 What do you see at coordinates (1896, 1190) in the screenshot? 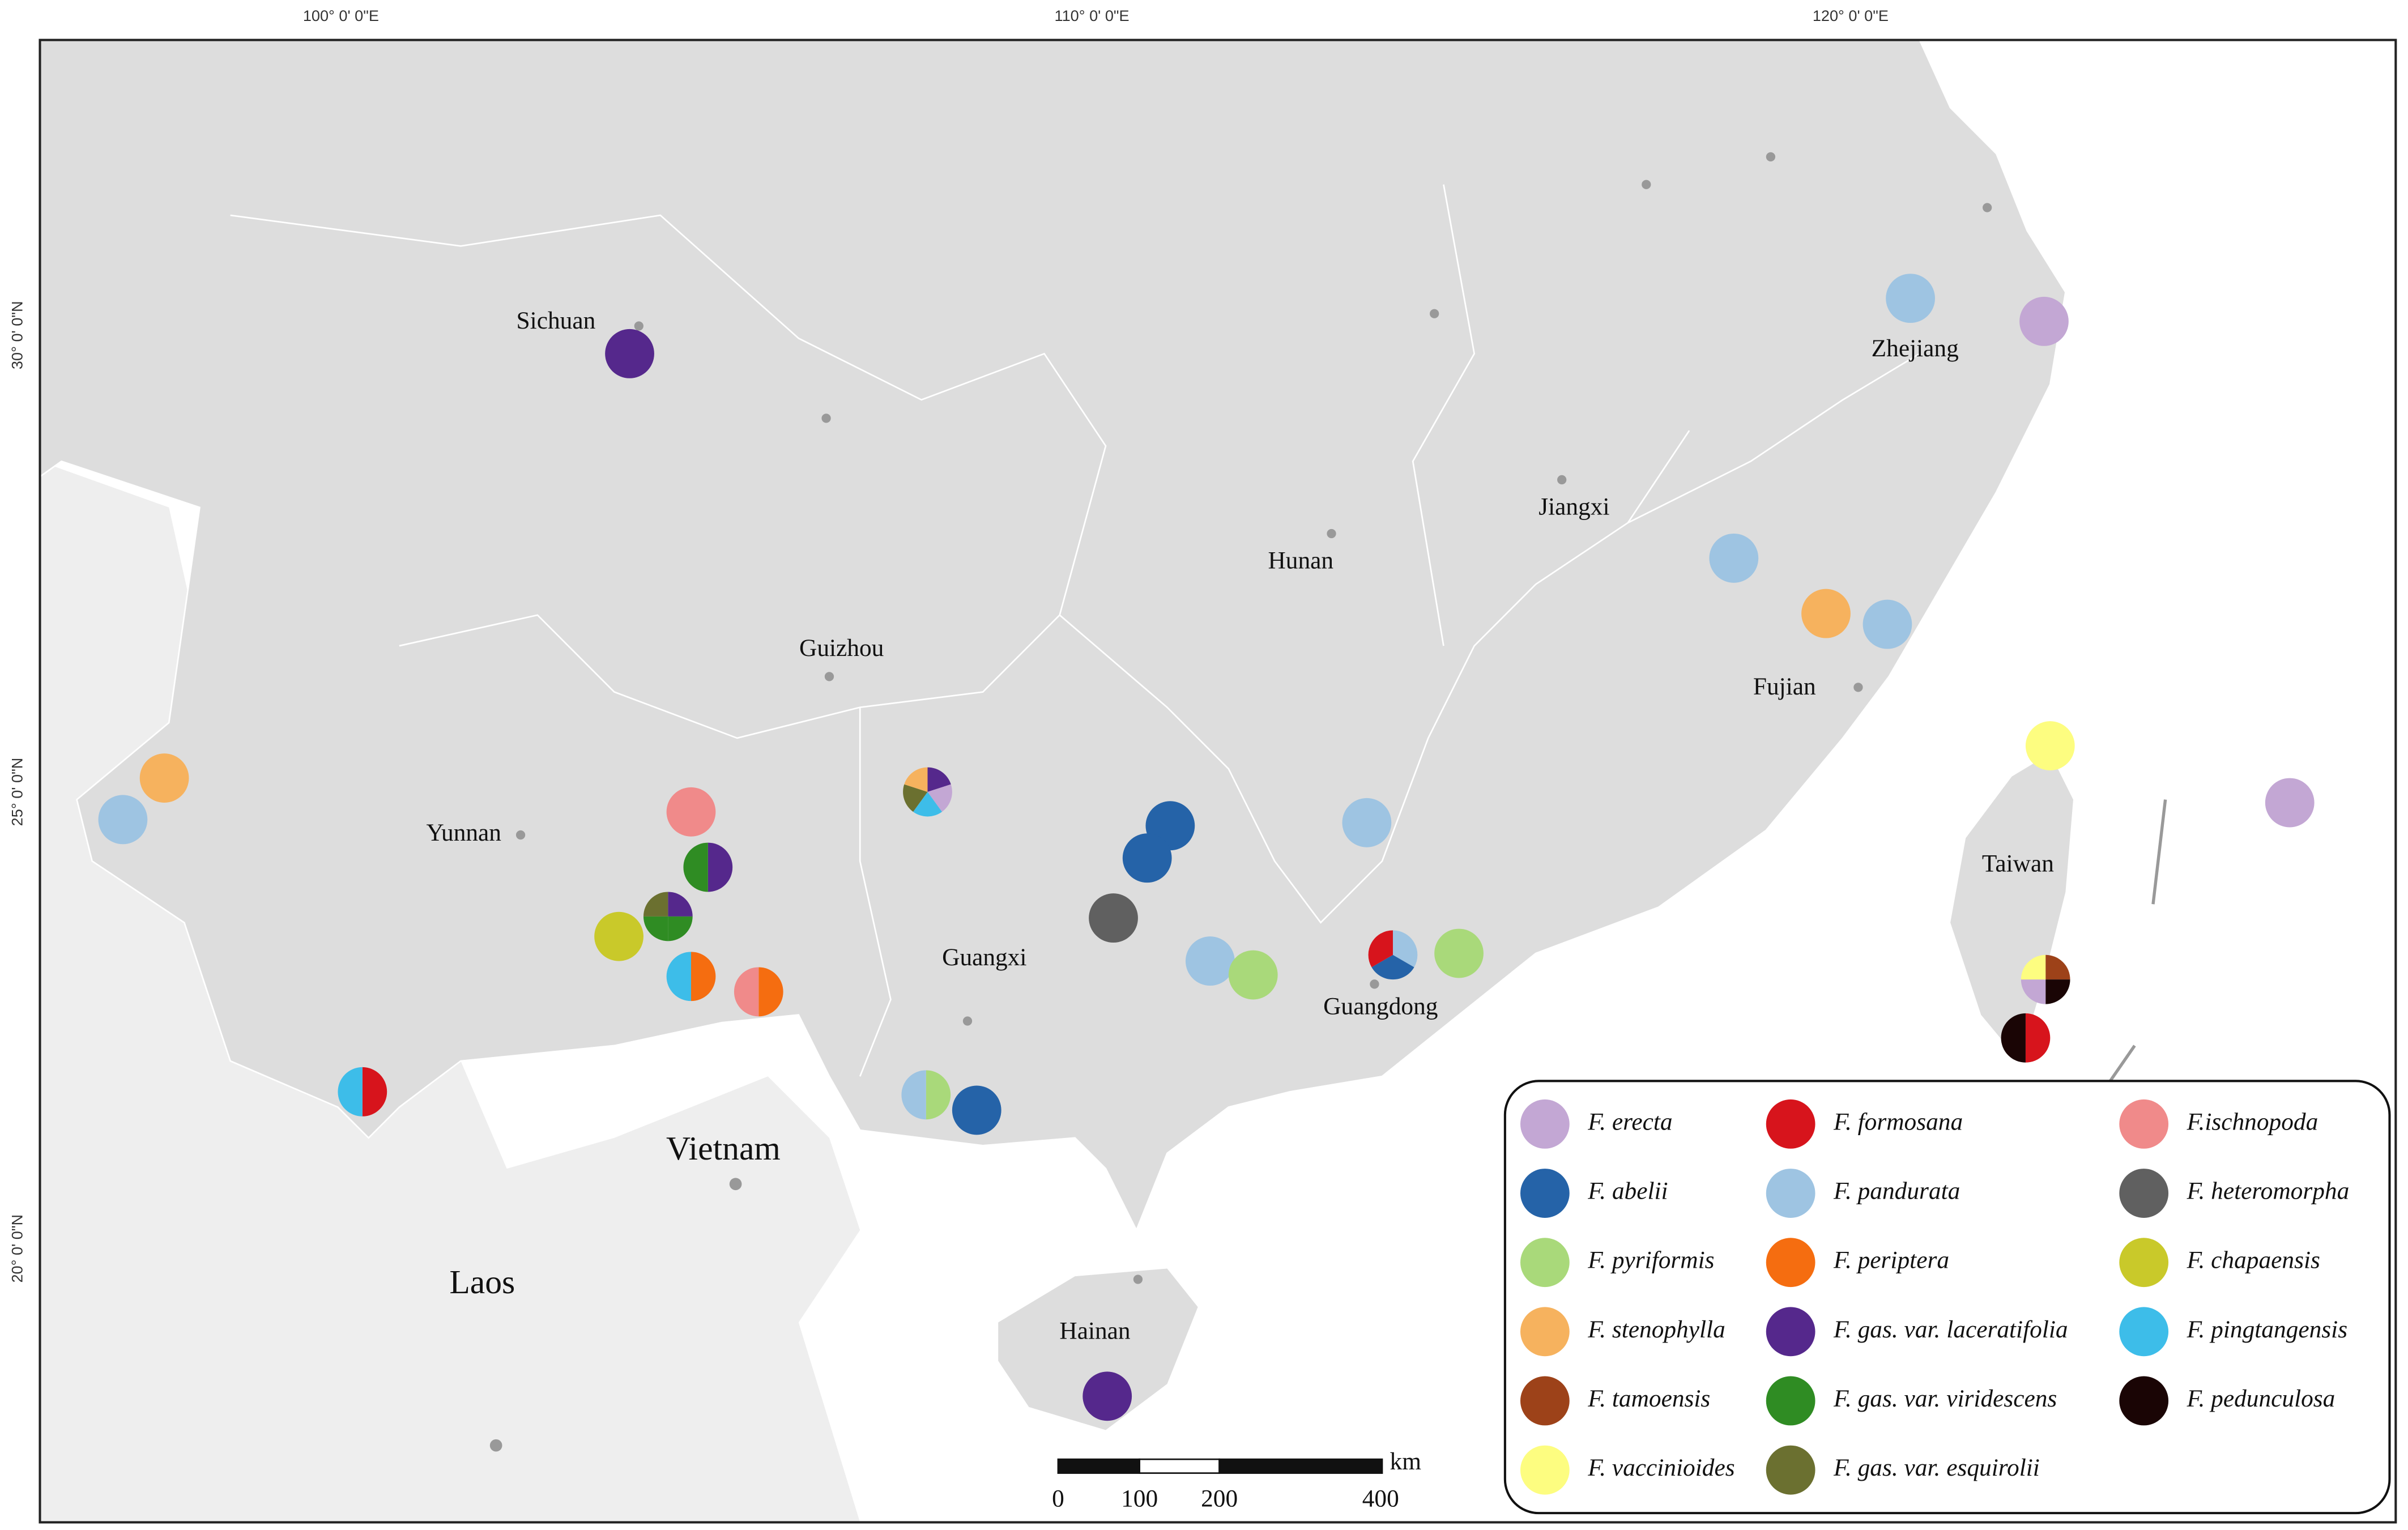
I see `legend-label: F. pandurata` at bounding box center [1896, 1190].